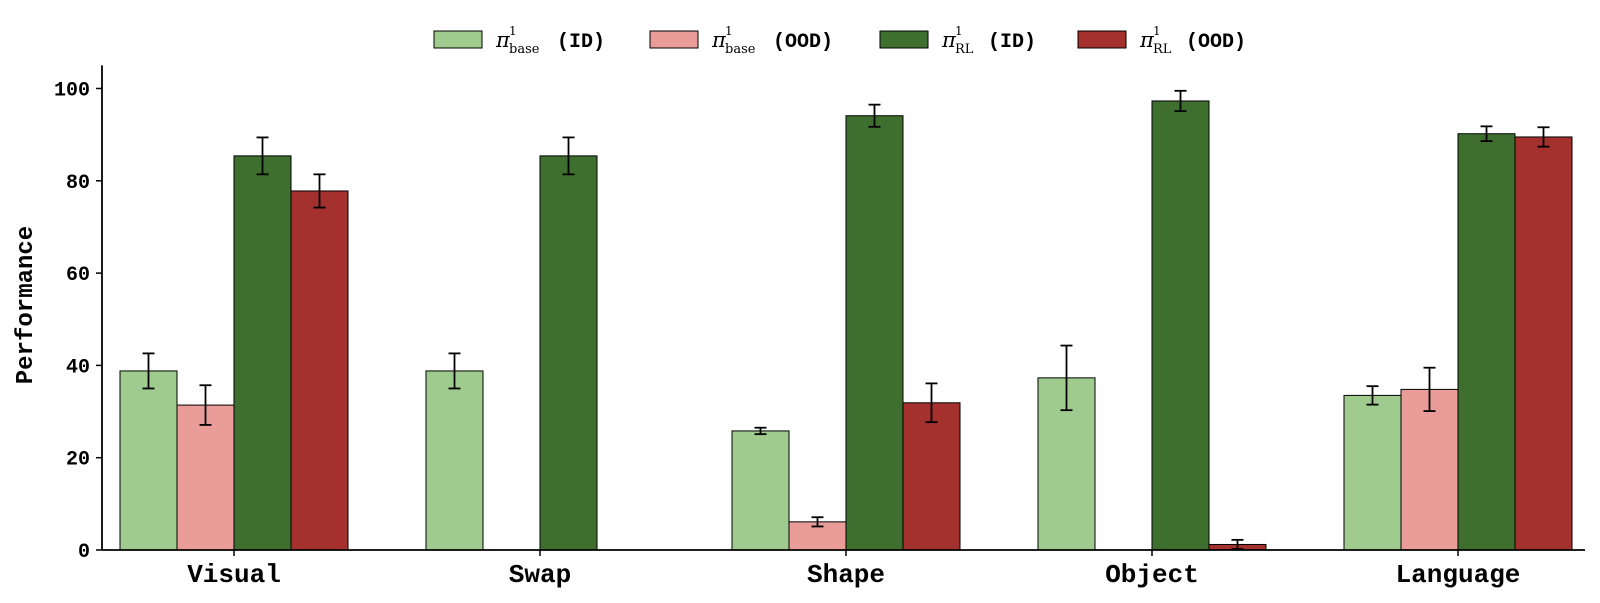  Describe the element at coordinates (78, 275) in the screenshot. I see `y-tick-label-60: 60` at that location.